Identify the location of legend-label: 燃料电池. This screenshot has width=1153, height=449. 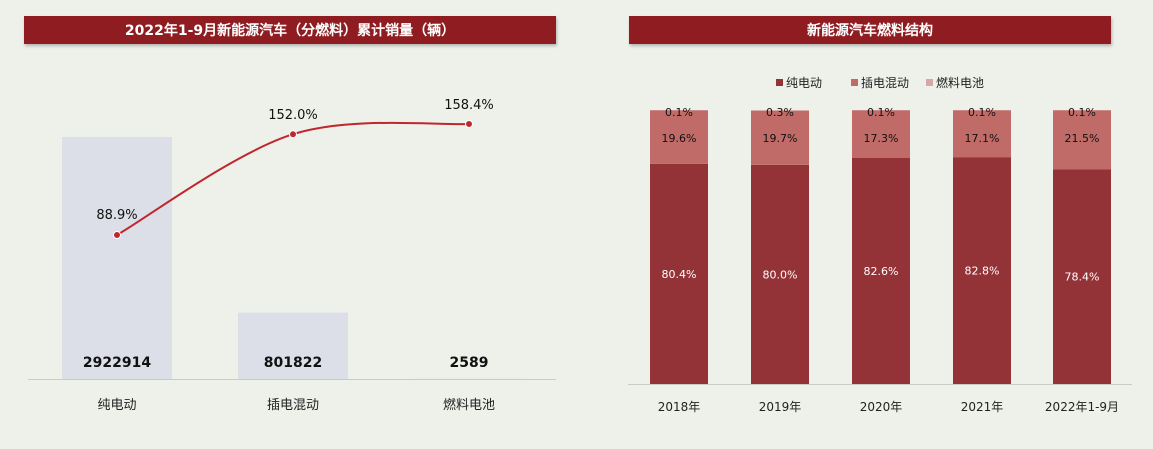
(960, 82).